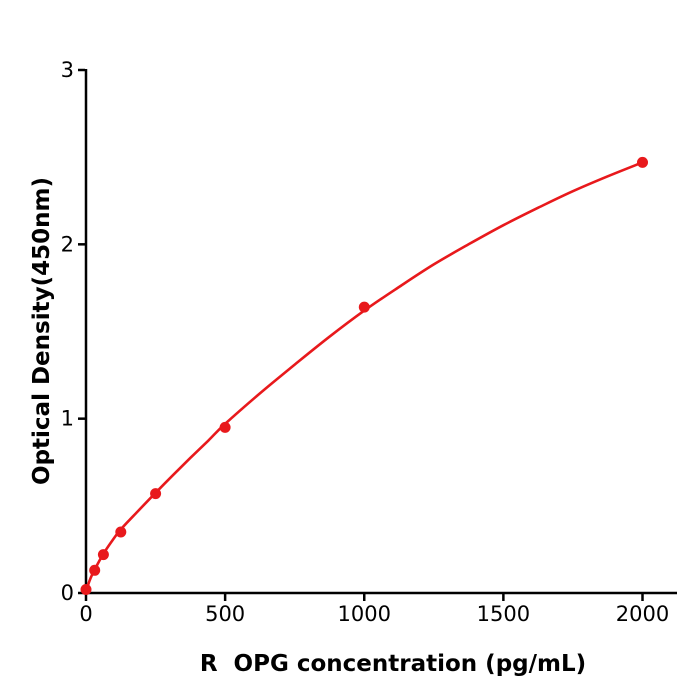  Describe the element at coordinates (67, 593) in the screenshot. I see `y-tick-label: 0` at that location.